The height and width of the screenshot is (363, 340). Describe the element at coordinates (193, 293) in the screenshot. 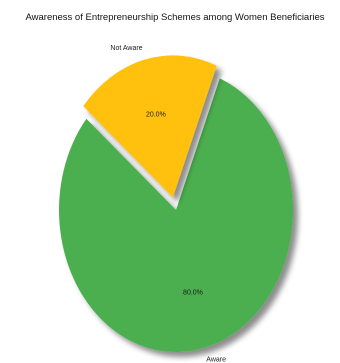

I see `pct-label-aware: 80.0%` at that location.